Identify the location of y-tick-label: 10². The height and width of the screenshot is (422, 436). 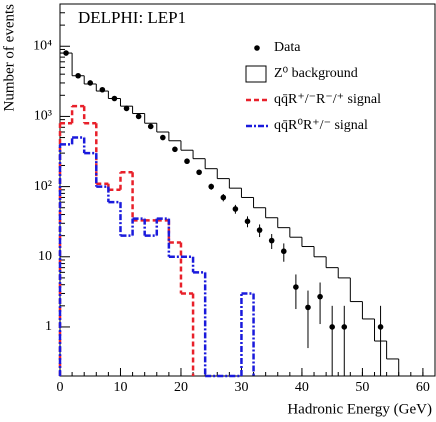
(43, 186).